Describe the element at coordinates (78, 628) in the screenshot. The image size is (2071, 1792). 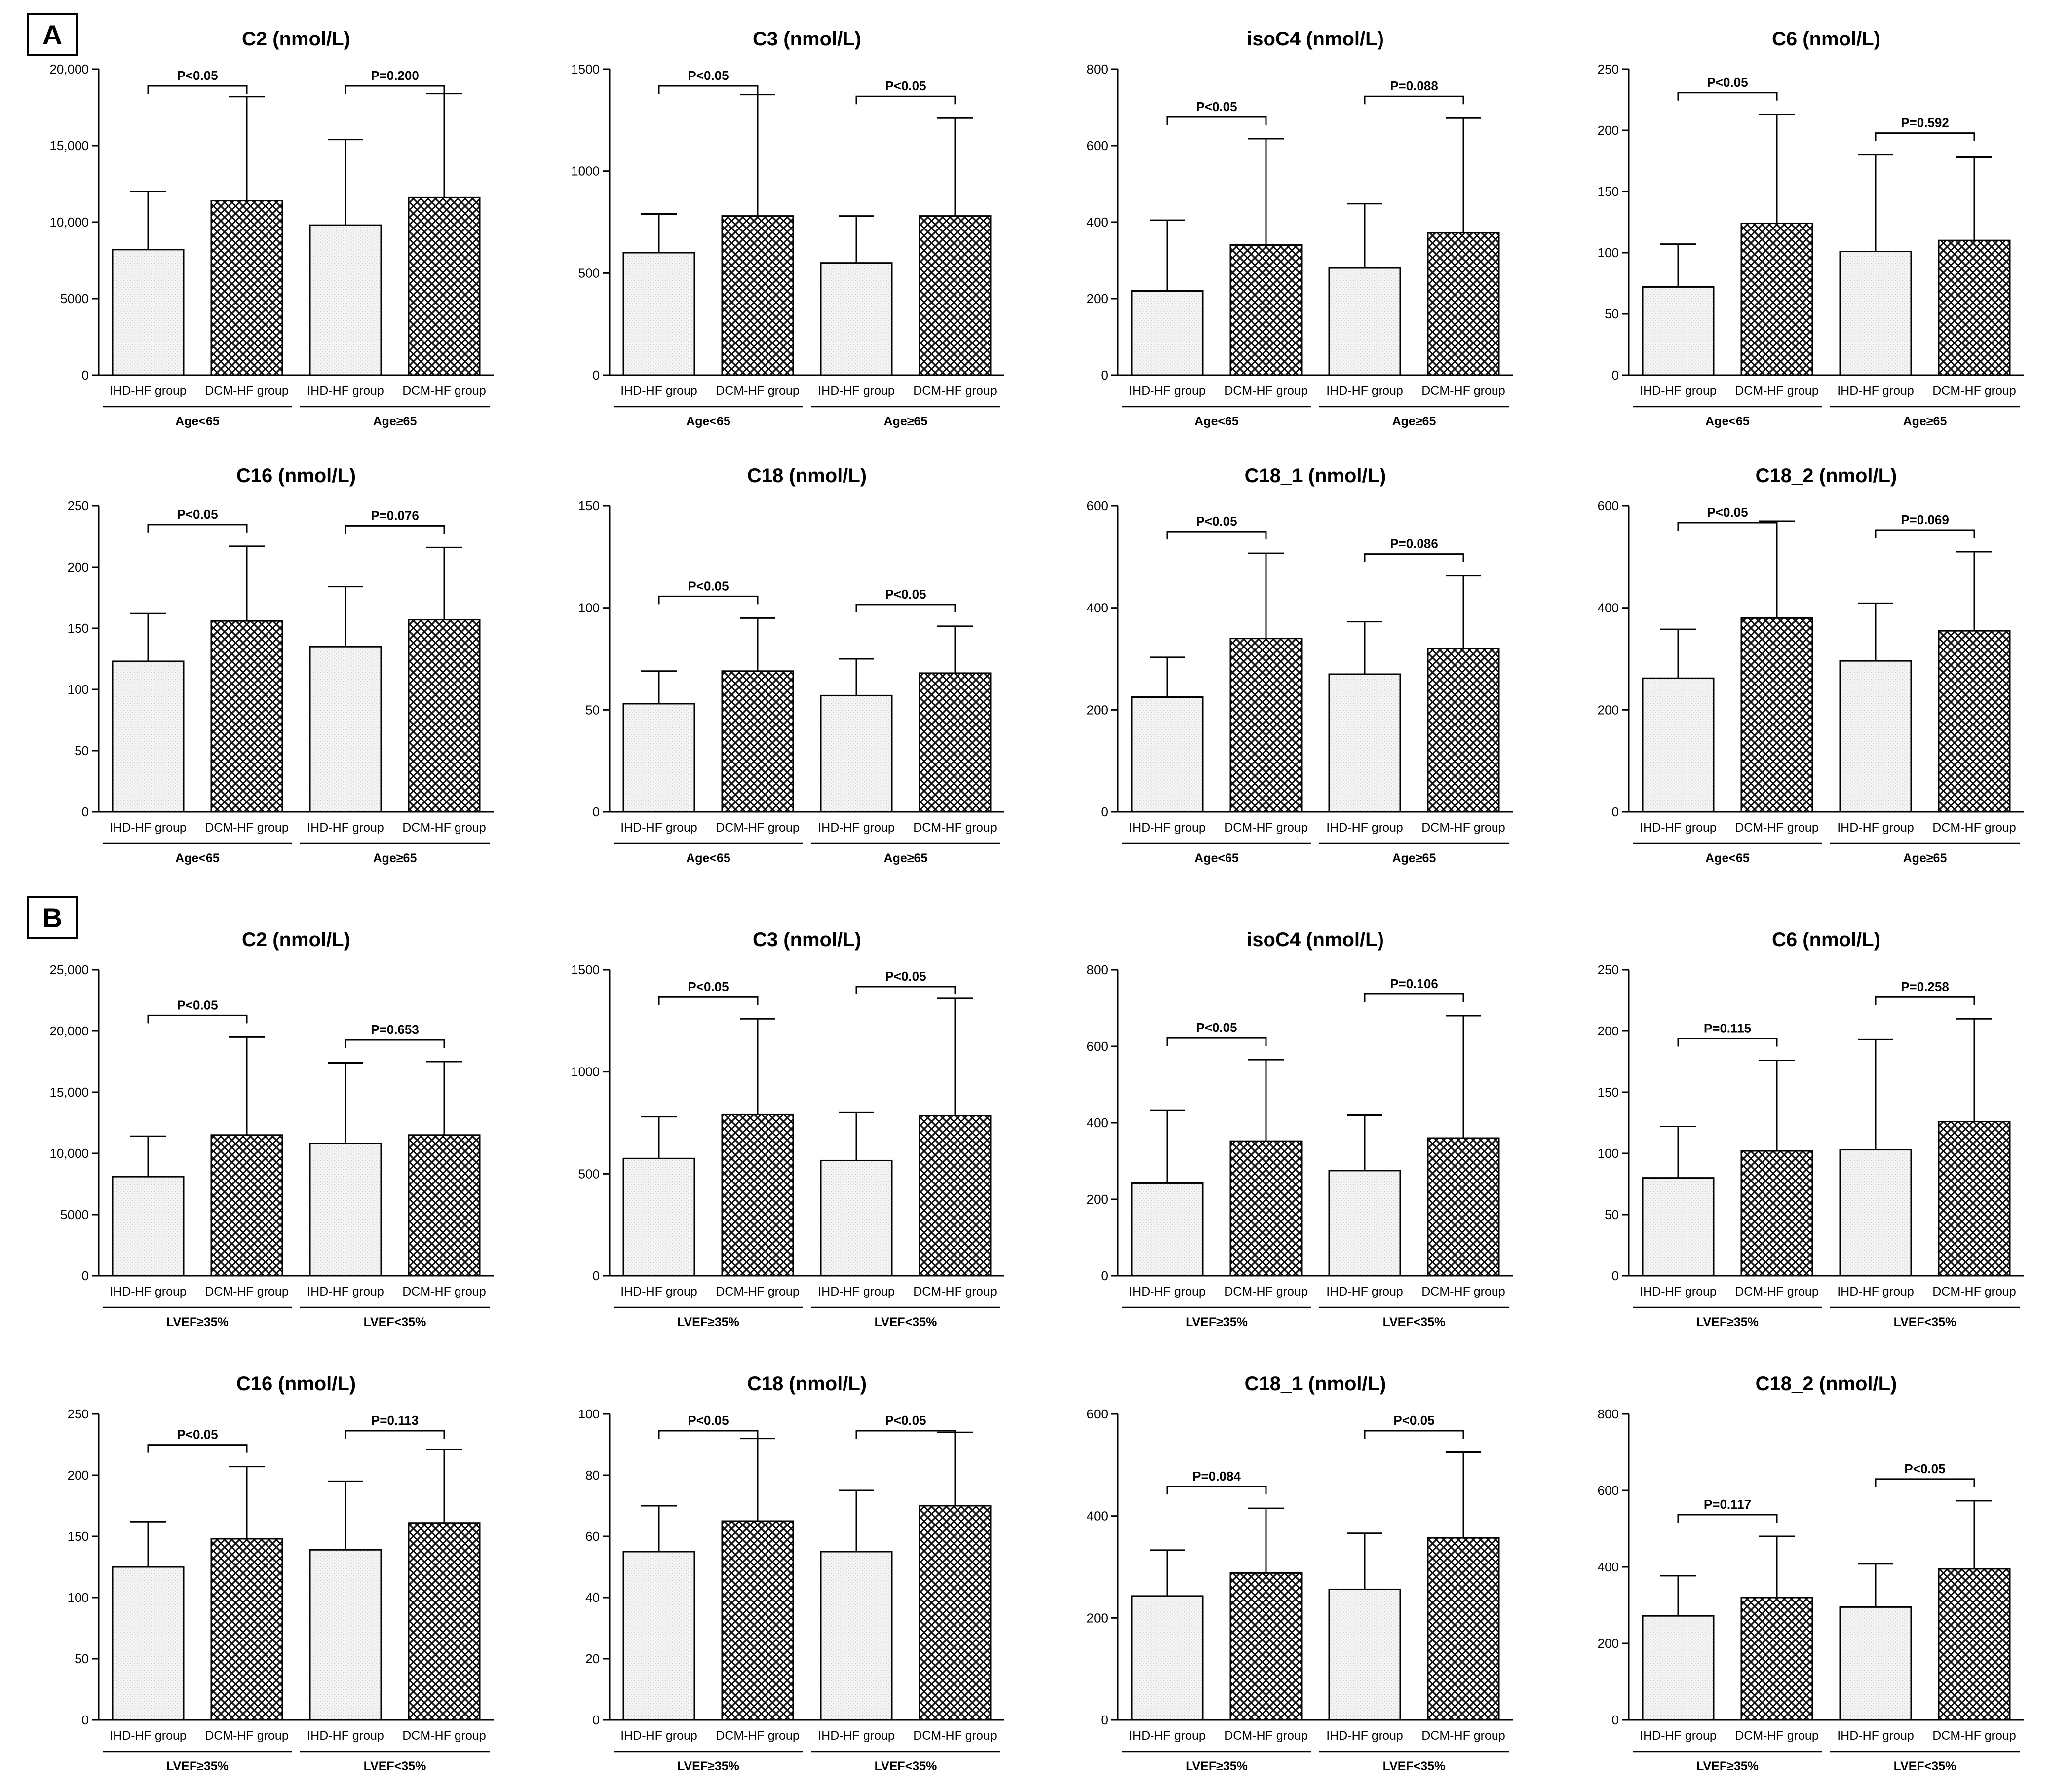
I see `y-tick-label: 150` at that location.